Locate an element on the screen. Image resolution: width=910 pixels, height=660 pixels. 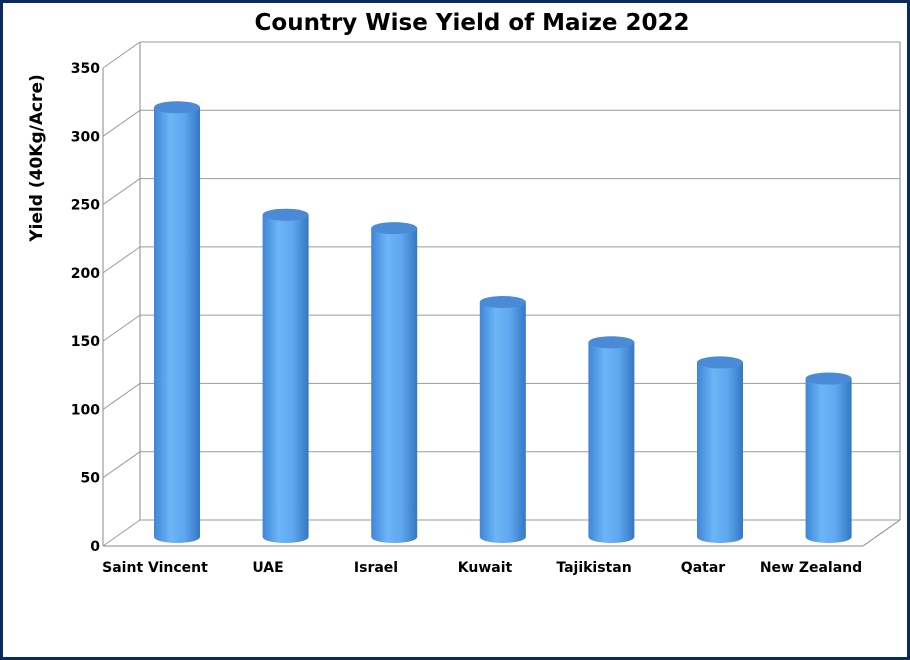
y-axis-label: Yield (40Kg/Acre) is located at coordinates (37, 158).